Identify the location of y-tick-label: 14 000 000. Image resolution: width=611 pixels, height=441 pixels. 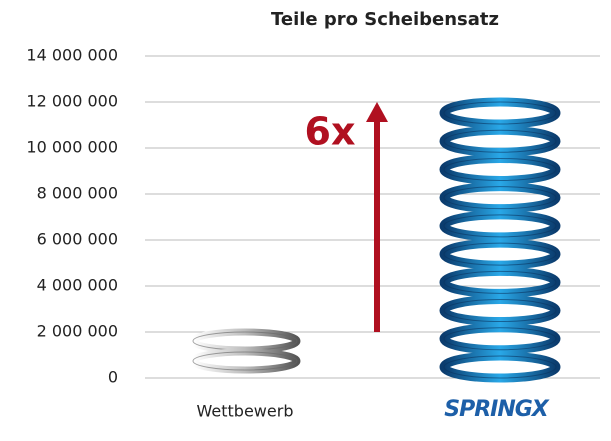
(72, 55).